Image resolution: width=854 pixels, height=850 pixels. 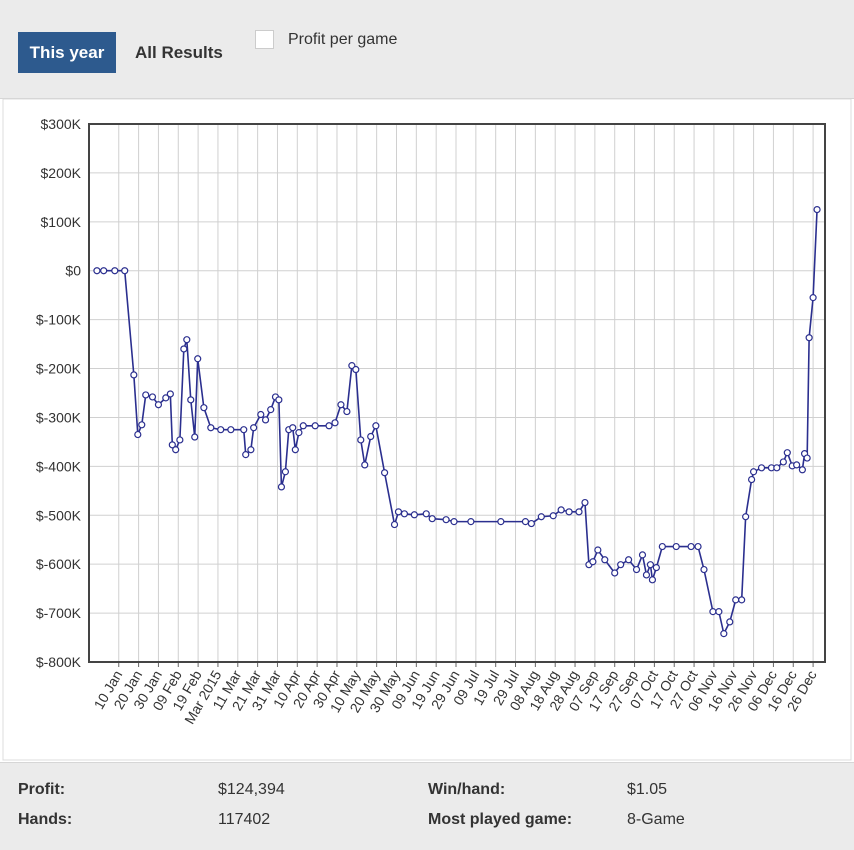 I want to click on summary-label: Win/hand:, so click(x=467, y=789).